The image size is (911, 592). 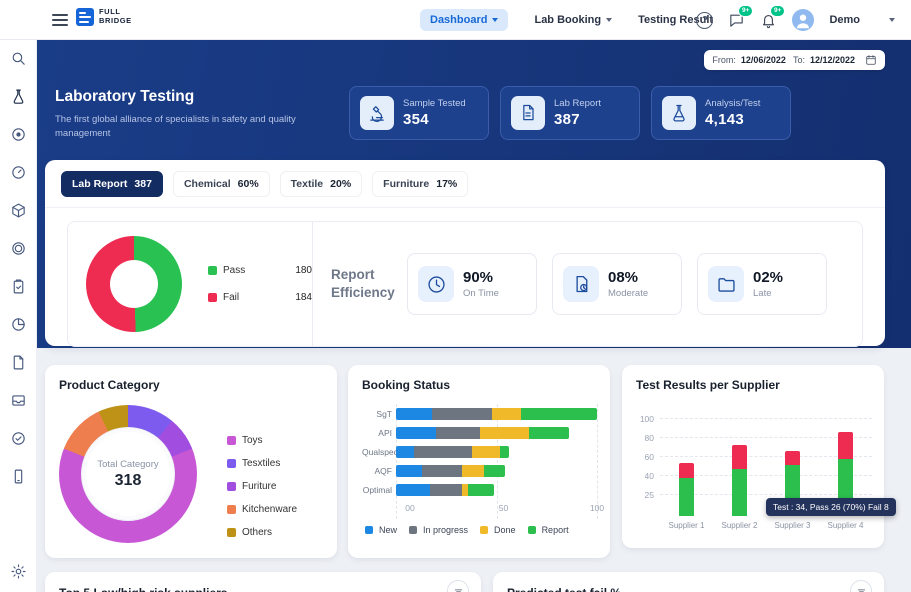 I want to click on efficiency-on-time: 90% On Time, so click(x=472, y=284).